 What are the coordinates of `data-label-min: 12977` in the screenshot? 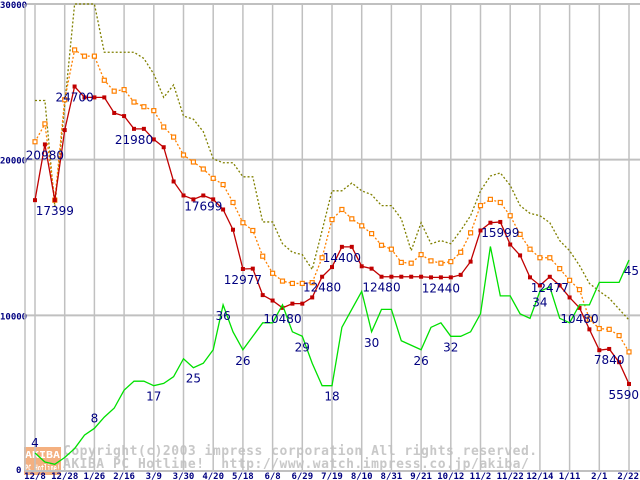 It's located at (243, 280).